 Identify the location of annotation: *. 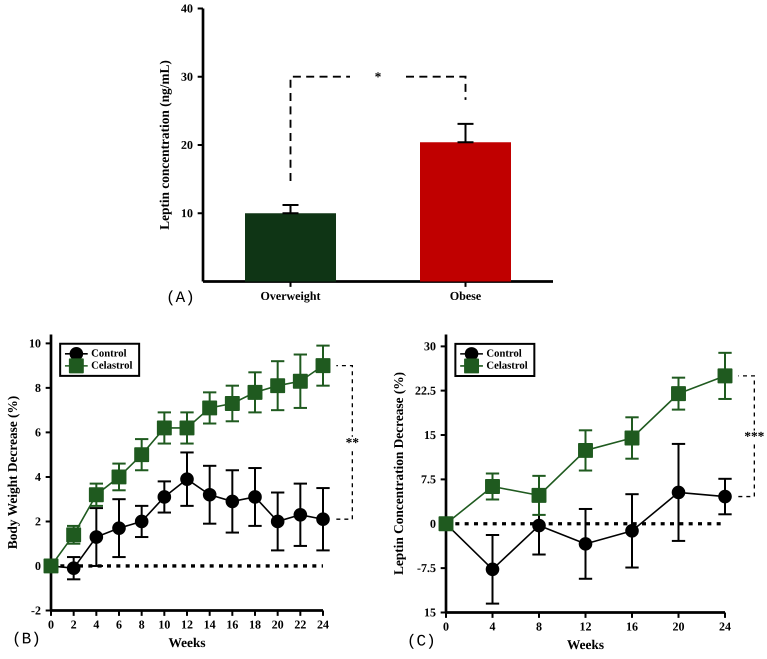
(378, 75).